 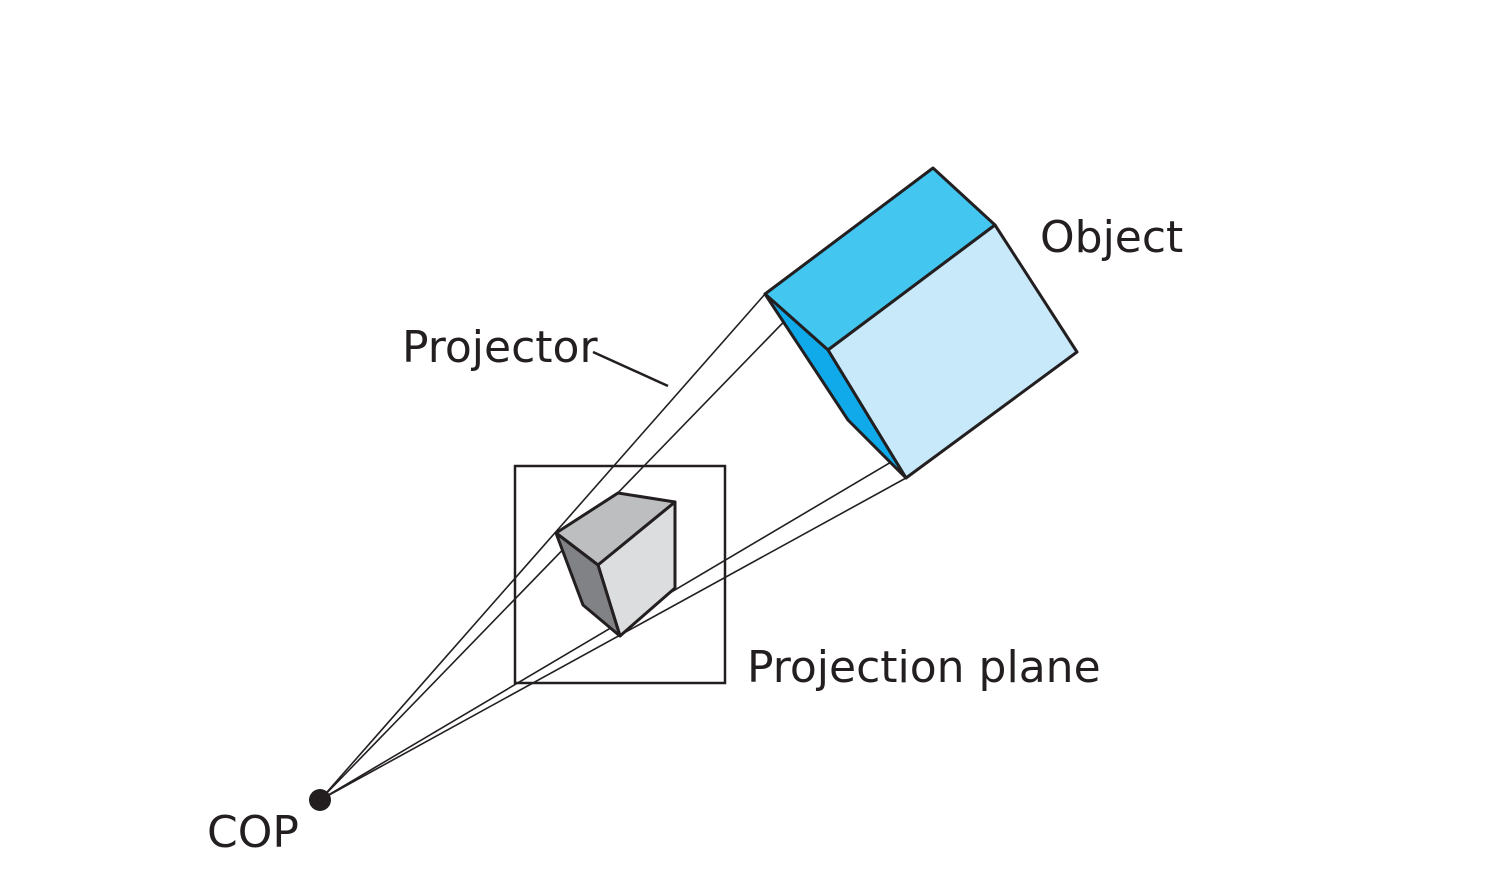 What do you see at coordinates (500, 347) in the screenshot?
I see `projector-label: Projector` at bounding box center [500, 347].